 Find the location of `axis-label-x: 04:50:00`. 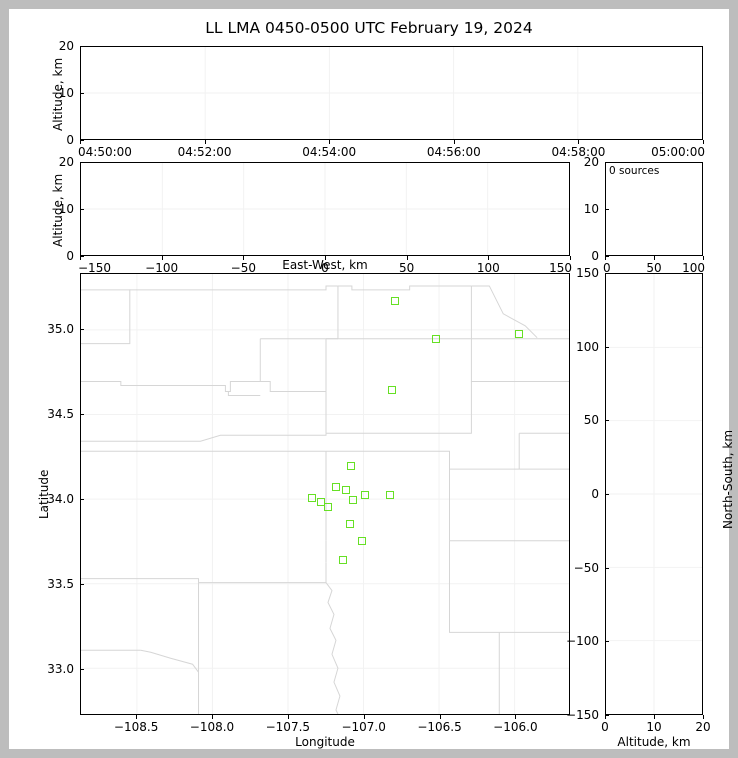

axis-label-x: 04:50:00 is located at coordinates (105, 152).